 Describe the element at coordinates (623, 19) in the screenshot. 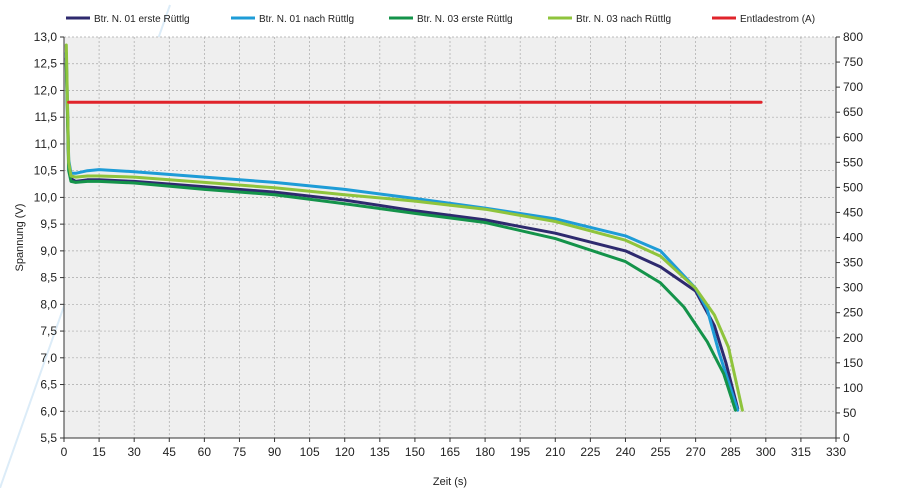

I see `legend-label-4: Btr. N. 03 nach Rüttlg` at that location.